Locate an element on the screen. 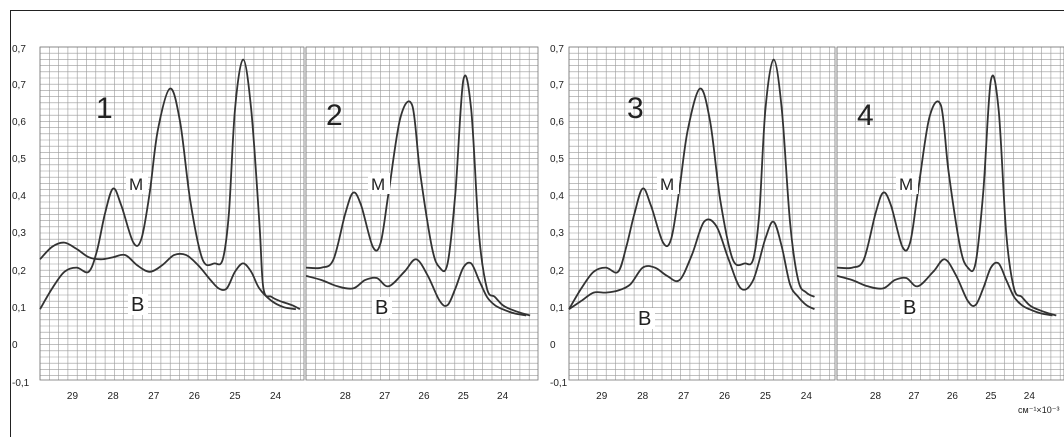 Image resolution: width=1064 pixels, height=437 pixels. x-axis-label: см⁻¹×10⁻³ is located at coordinates (1038, 410).